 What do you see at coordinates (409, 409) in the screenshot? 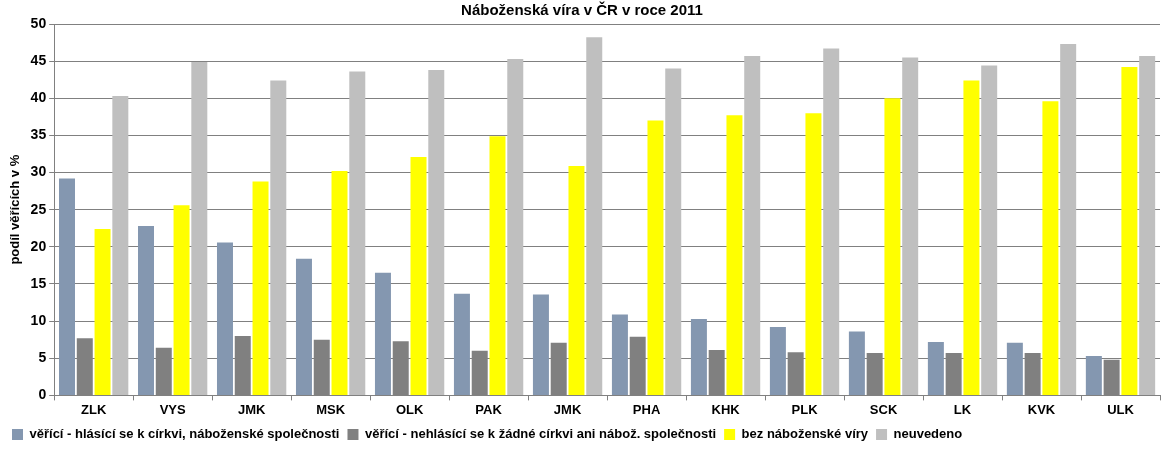
I see `x-tick-label: OLK` at bounding box center [409, 409].